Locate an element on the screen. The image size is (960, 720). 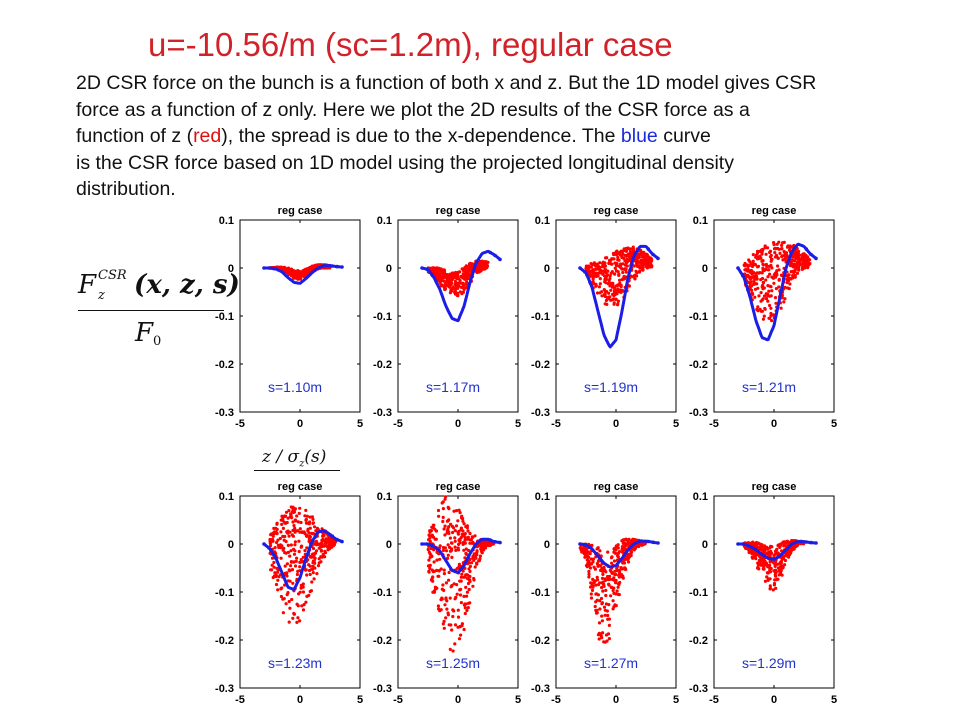
panel-title: reg case is located at coordinates (774, 487).